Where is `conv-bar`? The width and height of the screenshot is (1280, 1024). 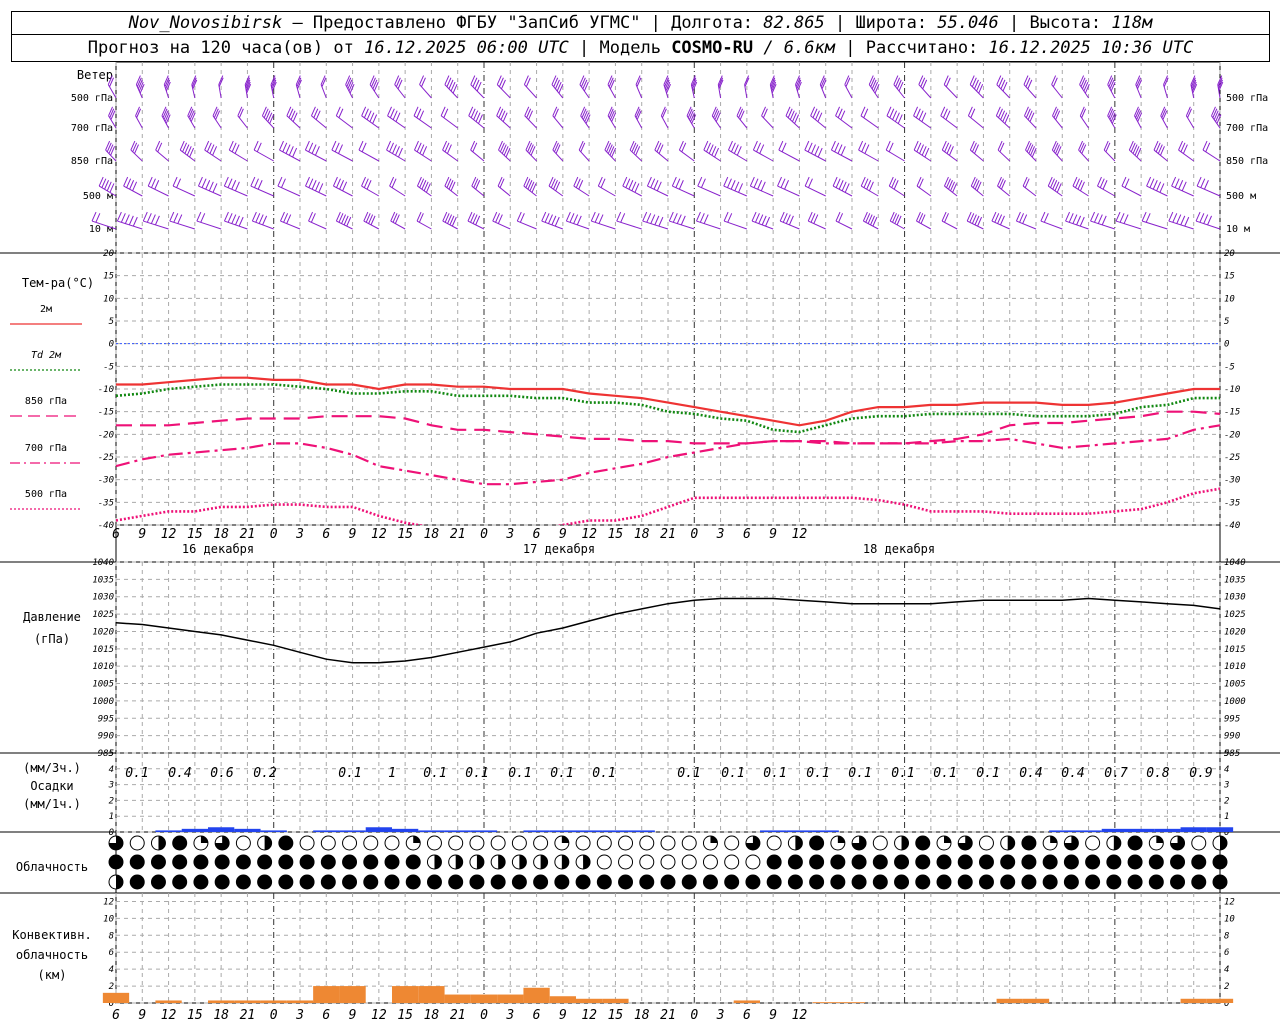 conv-bar is located at coordinates (352, 994).